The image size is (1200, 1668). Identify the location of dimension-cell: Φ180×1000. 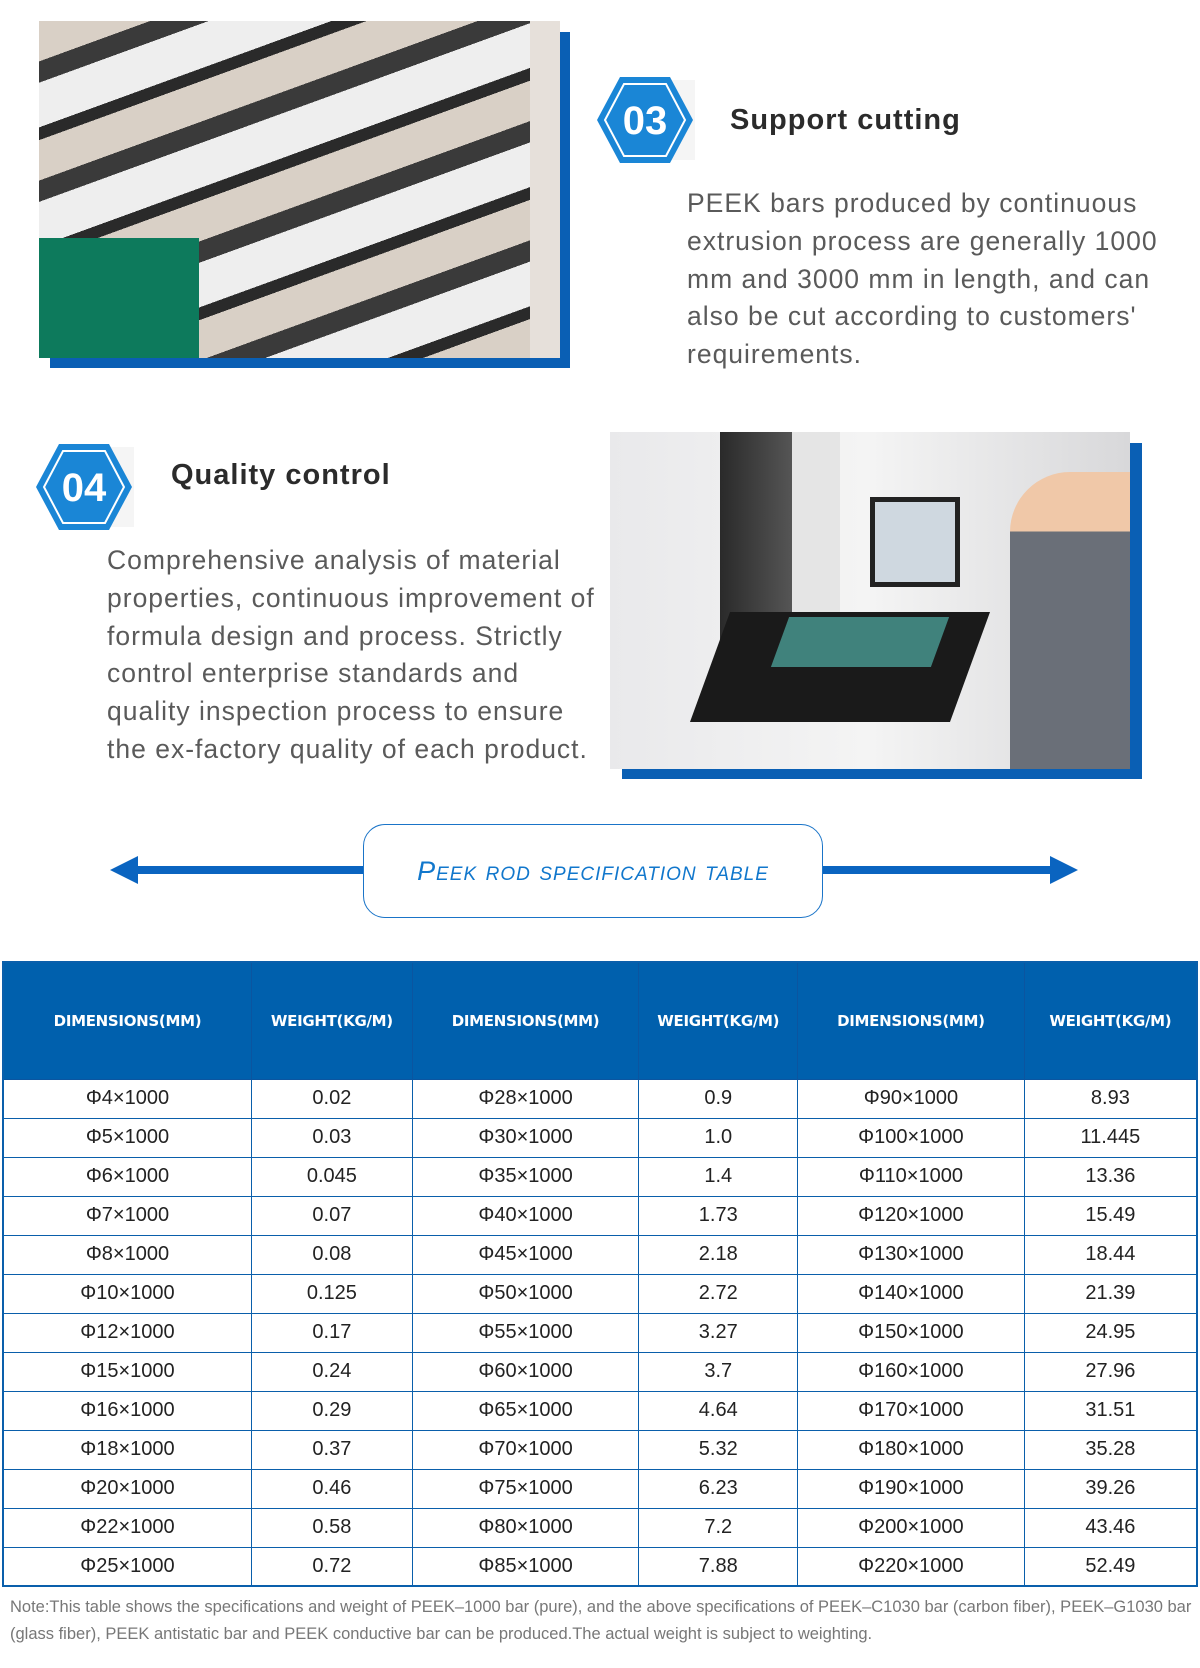
(911, 1449).